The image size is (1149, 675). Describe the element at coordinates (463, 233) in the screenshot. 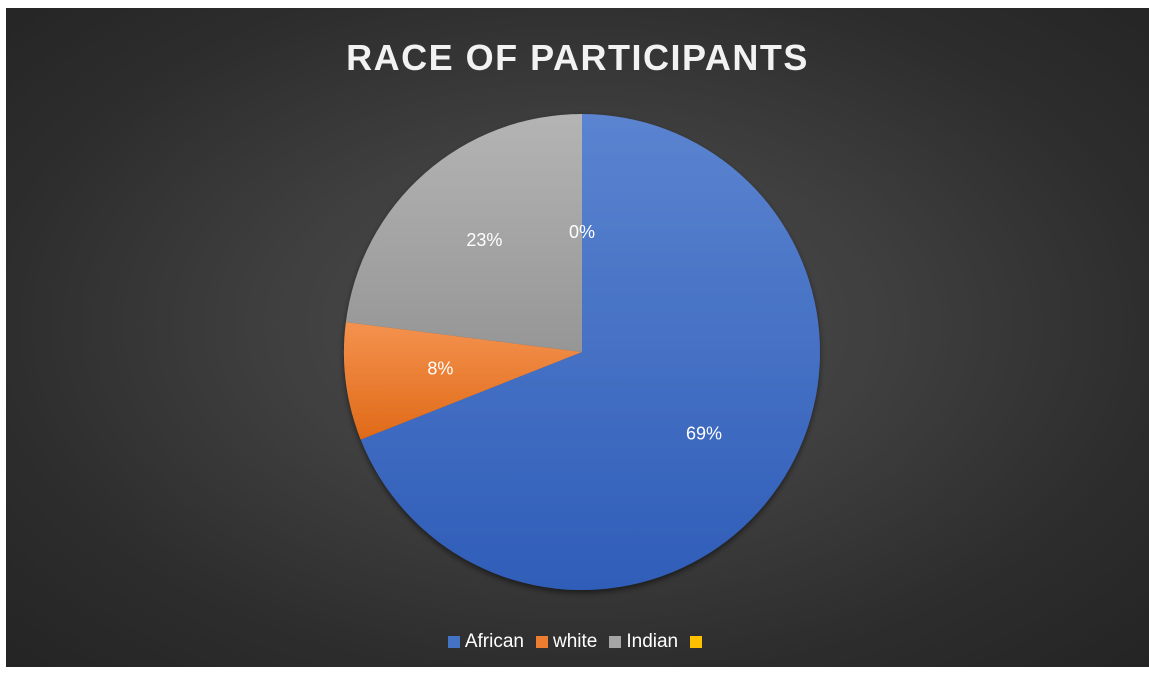

I see `pie-slice-indian` at that location.